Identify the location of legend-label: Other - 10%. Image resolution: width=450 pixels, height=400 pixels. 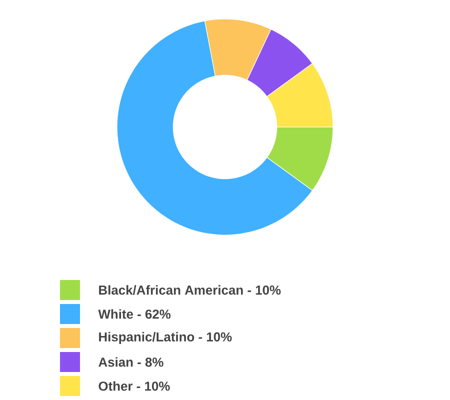
(134, 386).